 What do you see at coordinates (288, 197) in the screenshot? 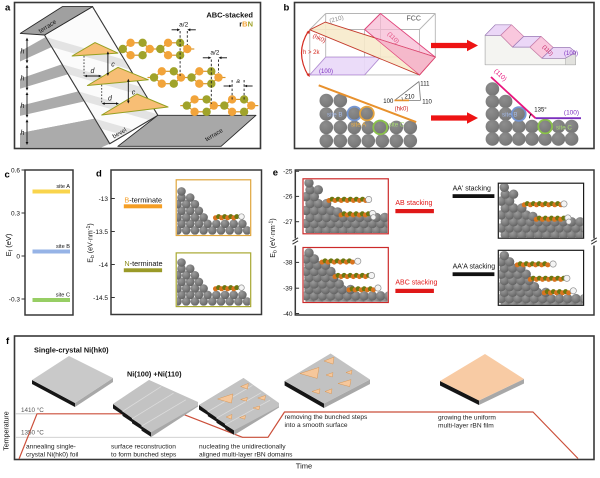
I see `svg-text: -26` at bounding box center [288, 197].